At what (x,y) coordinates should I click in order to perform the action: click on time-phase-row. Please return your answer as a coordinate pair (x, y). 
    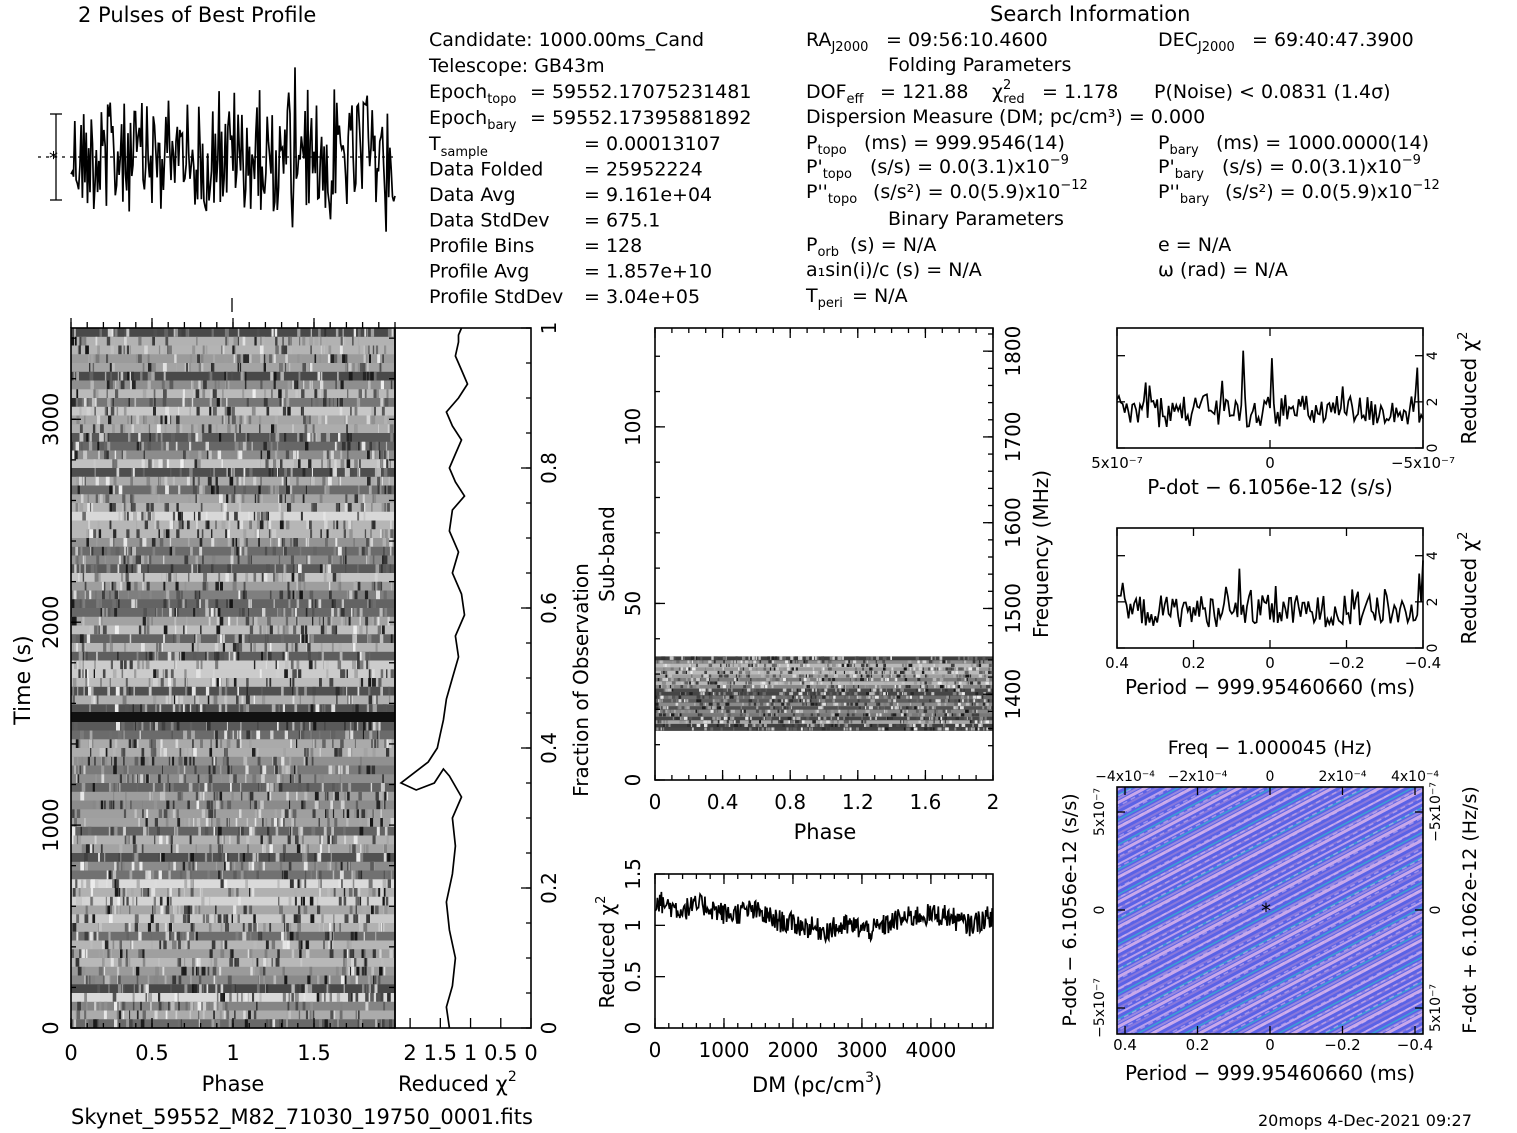
    Looking at the image, I should click on (233, 683).